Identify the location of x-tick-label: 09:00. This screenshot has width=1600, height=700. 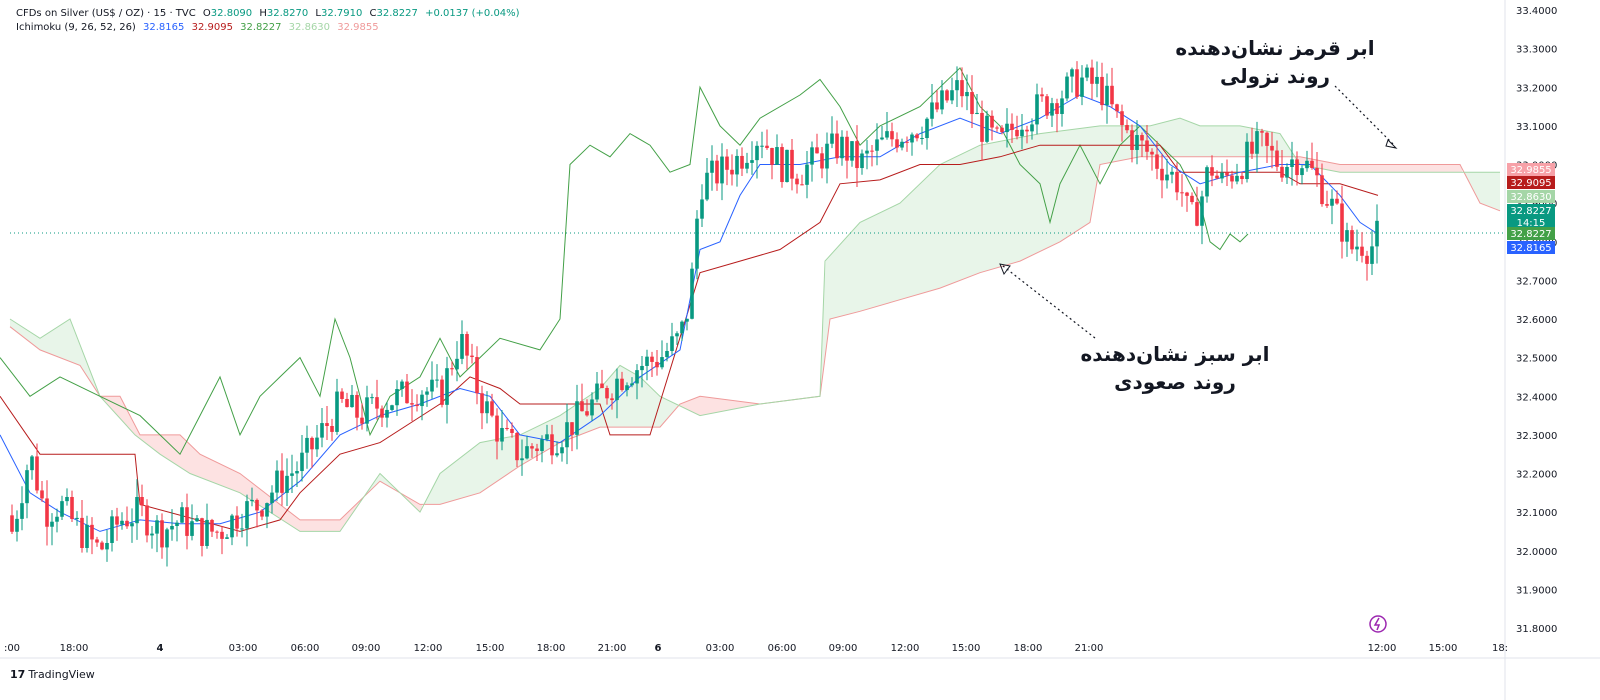
(843, 648).